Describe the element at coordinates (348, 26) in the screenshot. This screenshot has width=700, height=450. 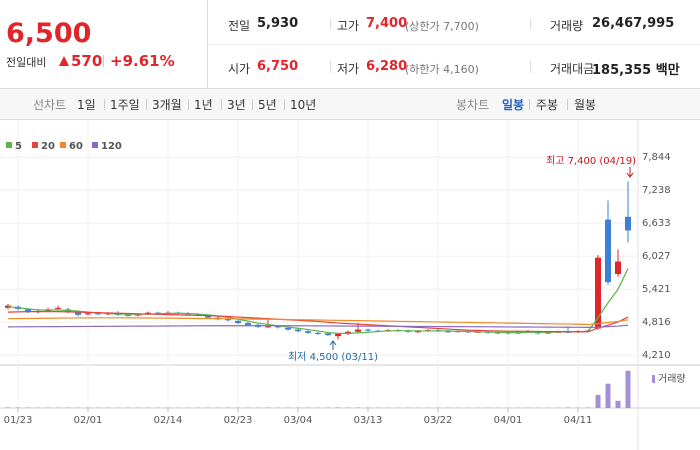
I see `stat-label: 고가` at that location.